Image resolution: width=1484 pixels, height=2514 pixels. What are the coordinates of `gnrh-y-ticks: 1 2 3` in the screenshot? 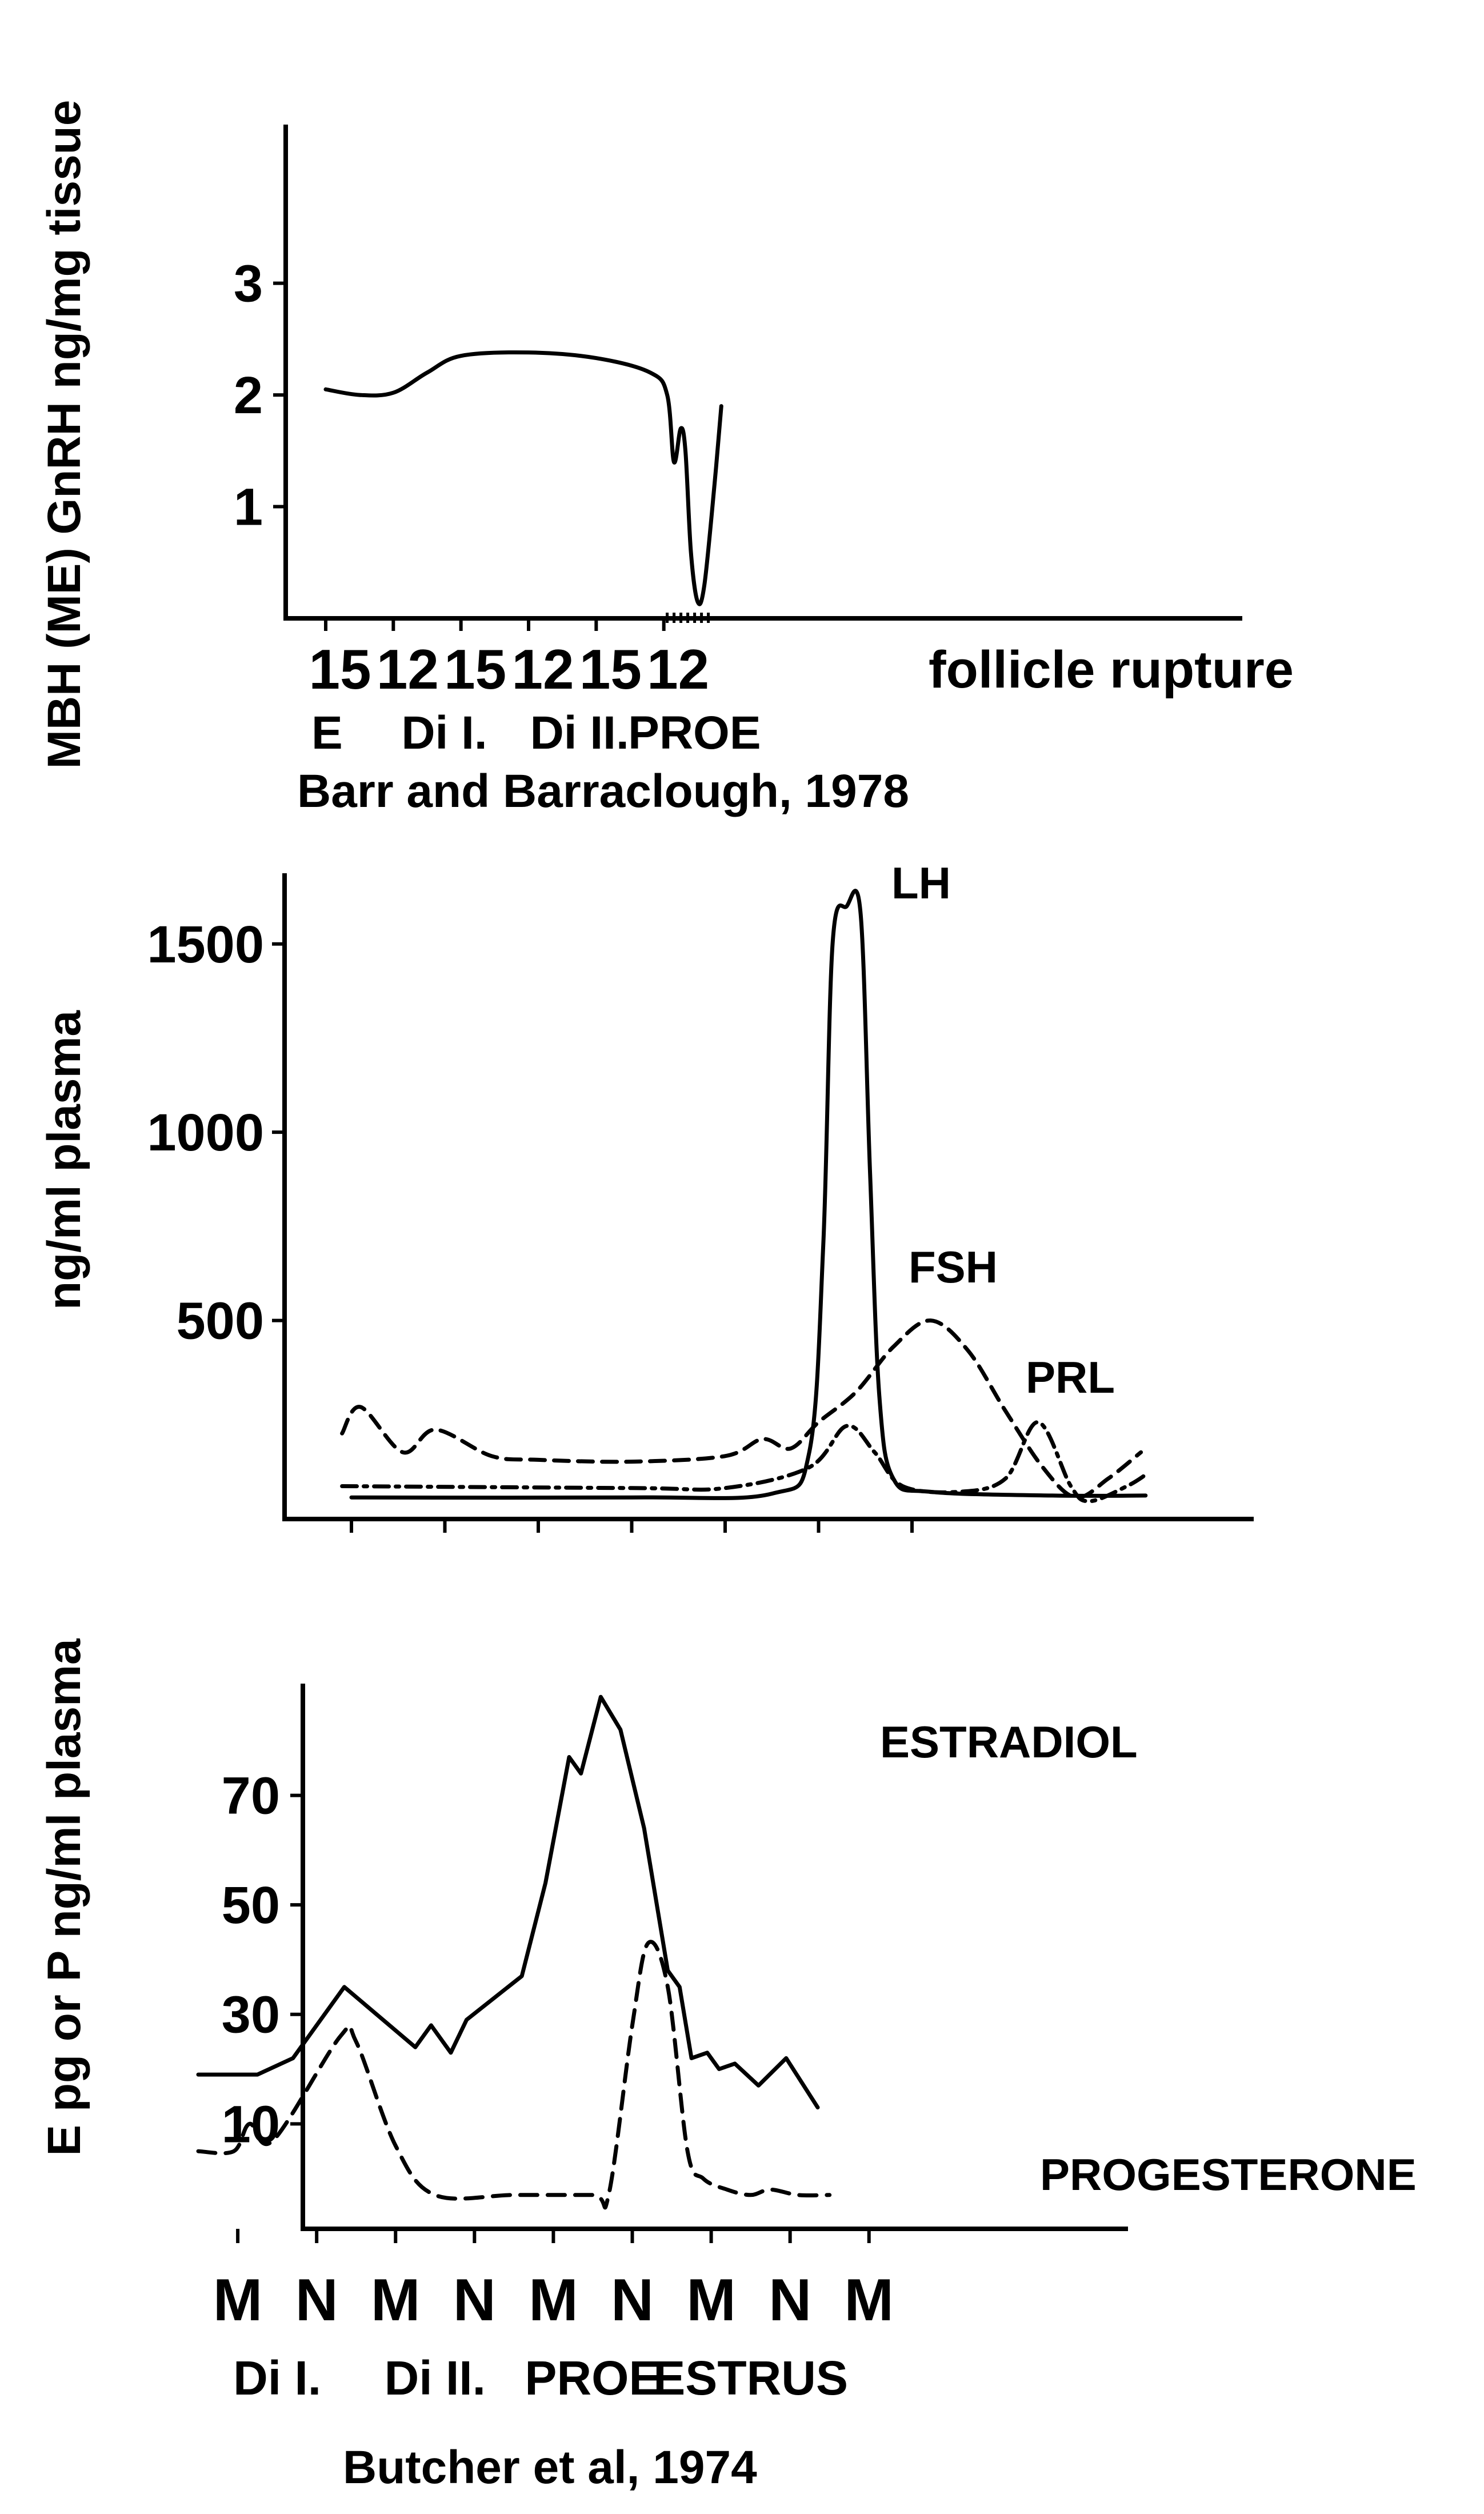 It's located at (260, 396).